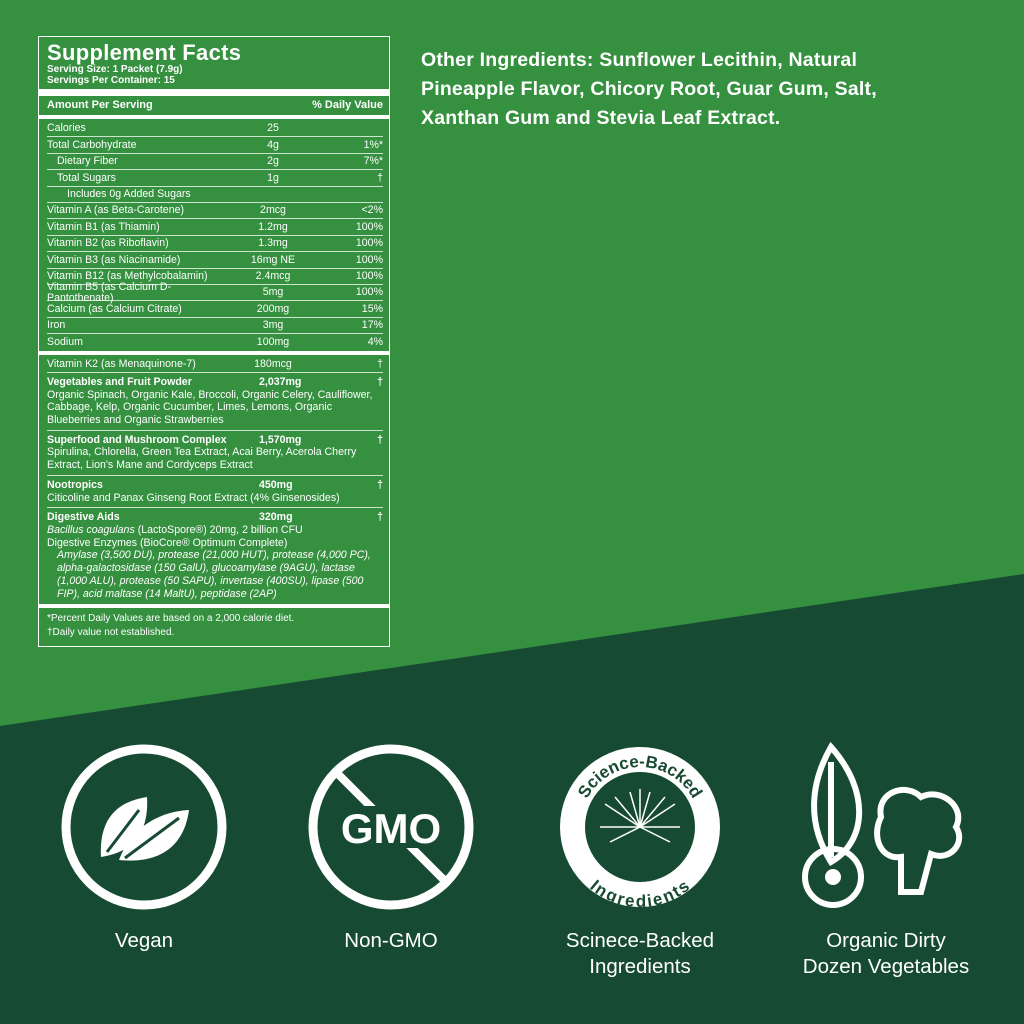 The width and height of the screenshot is (1024, 1024). Describe the element at coordinates (215, 145) in the screenshot. I see `nutrient-row: Total Carbohydrate 4g 1%*` at that location.